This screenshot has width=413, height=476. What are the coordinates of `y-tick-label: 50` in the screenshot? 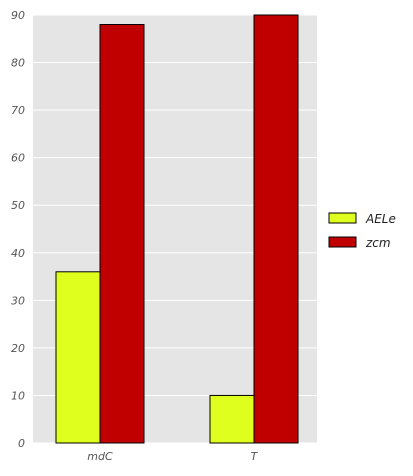 It's located at (18, 205).